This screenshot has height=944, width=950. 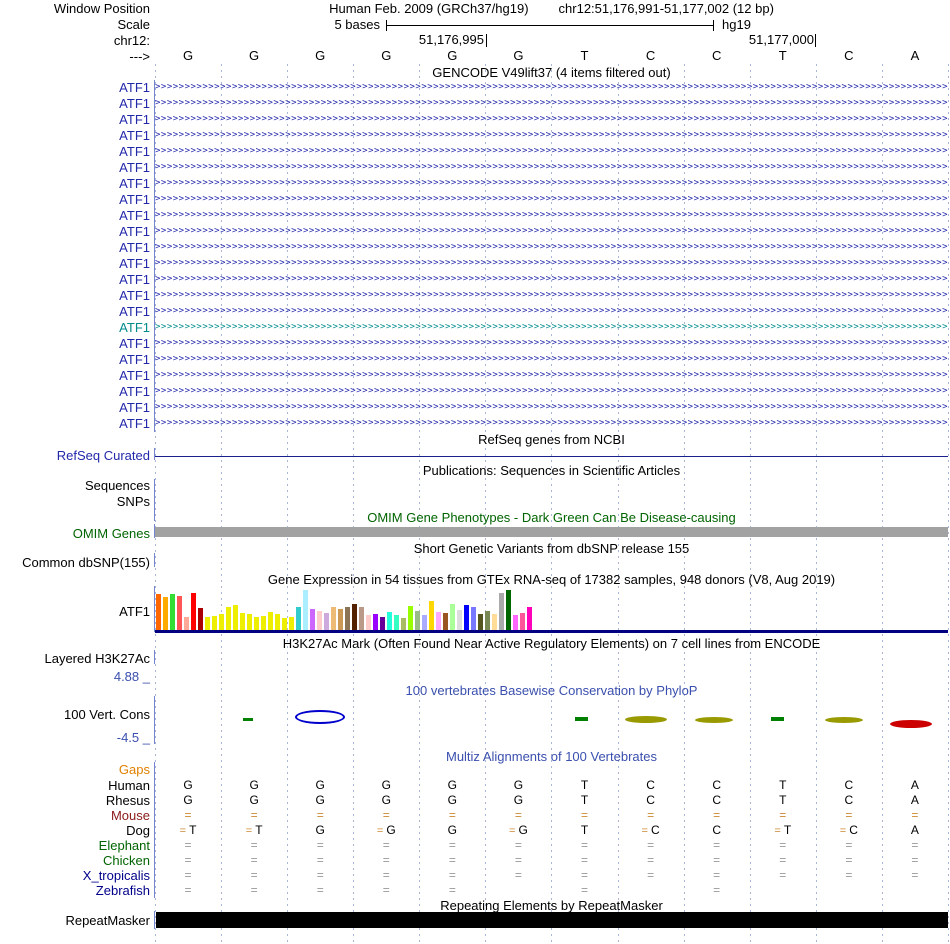 What do you see at coordinates (475, 845) in the screenshot?
I see `alignment-row: Elephant = = = = = = = = = = = =` at bounding box center [475, 845].